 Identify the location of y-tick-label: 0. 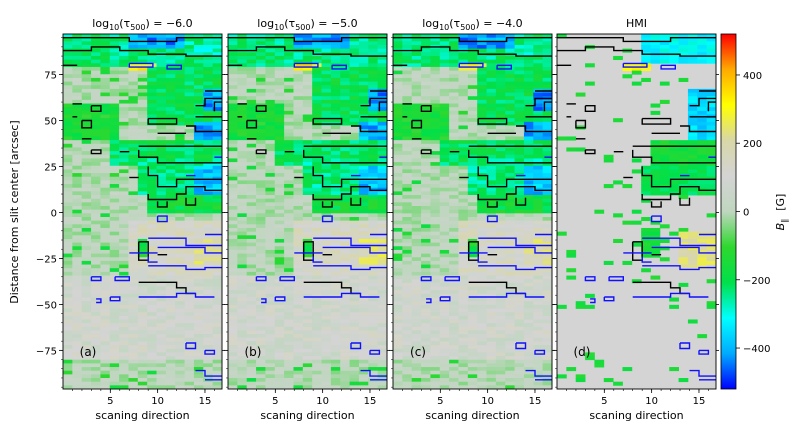
(54, 213).